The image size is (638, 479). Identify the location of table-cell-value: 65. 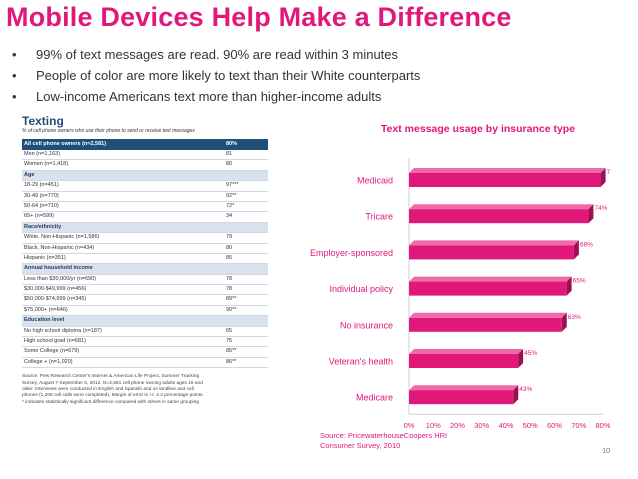
(229, 330).